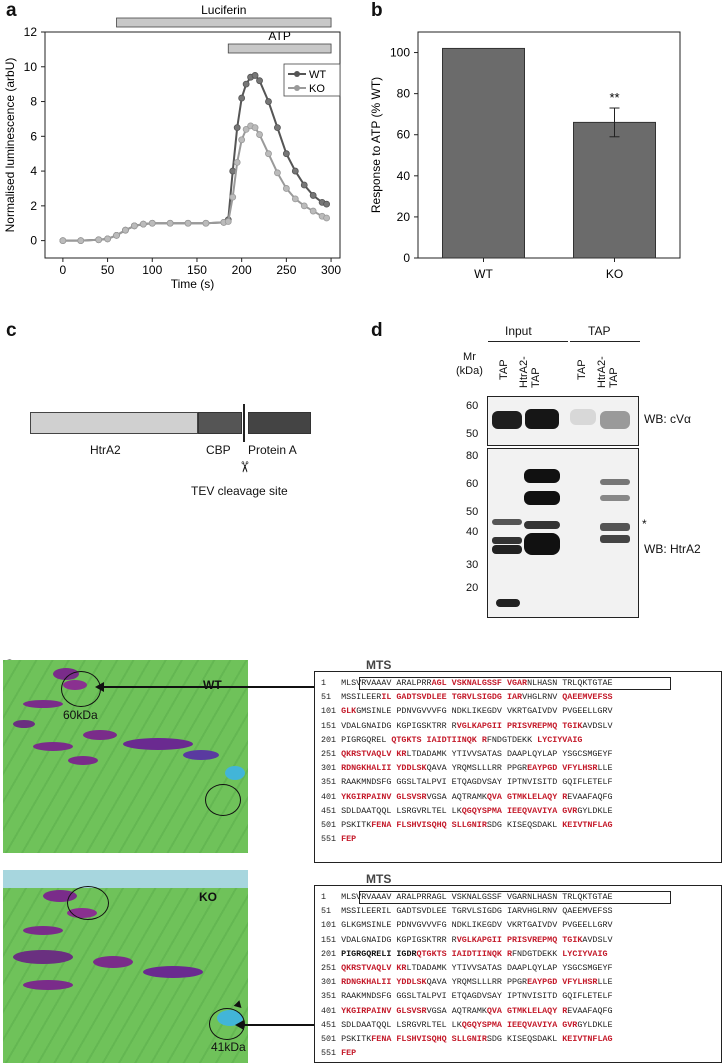  Describe the element at coordinates (587, 697) in the screenshot. I see `sequence-segment: QAEEMVEFSS` at that location.